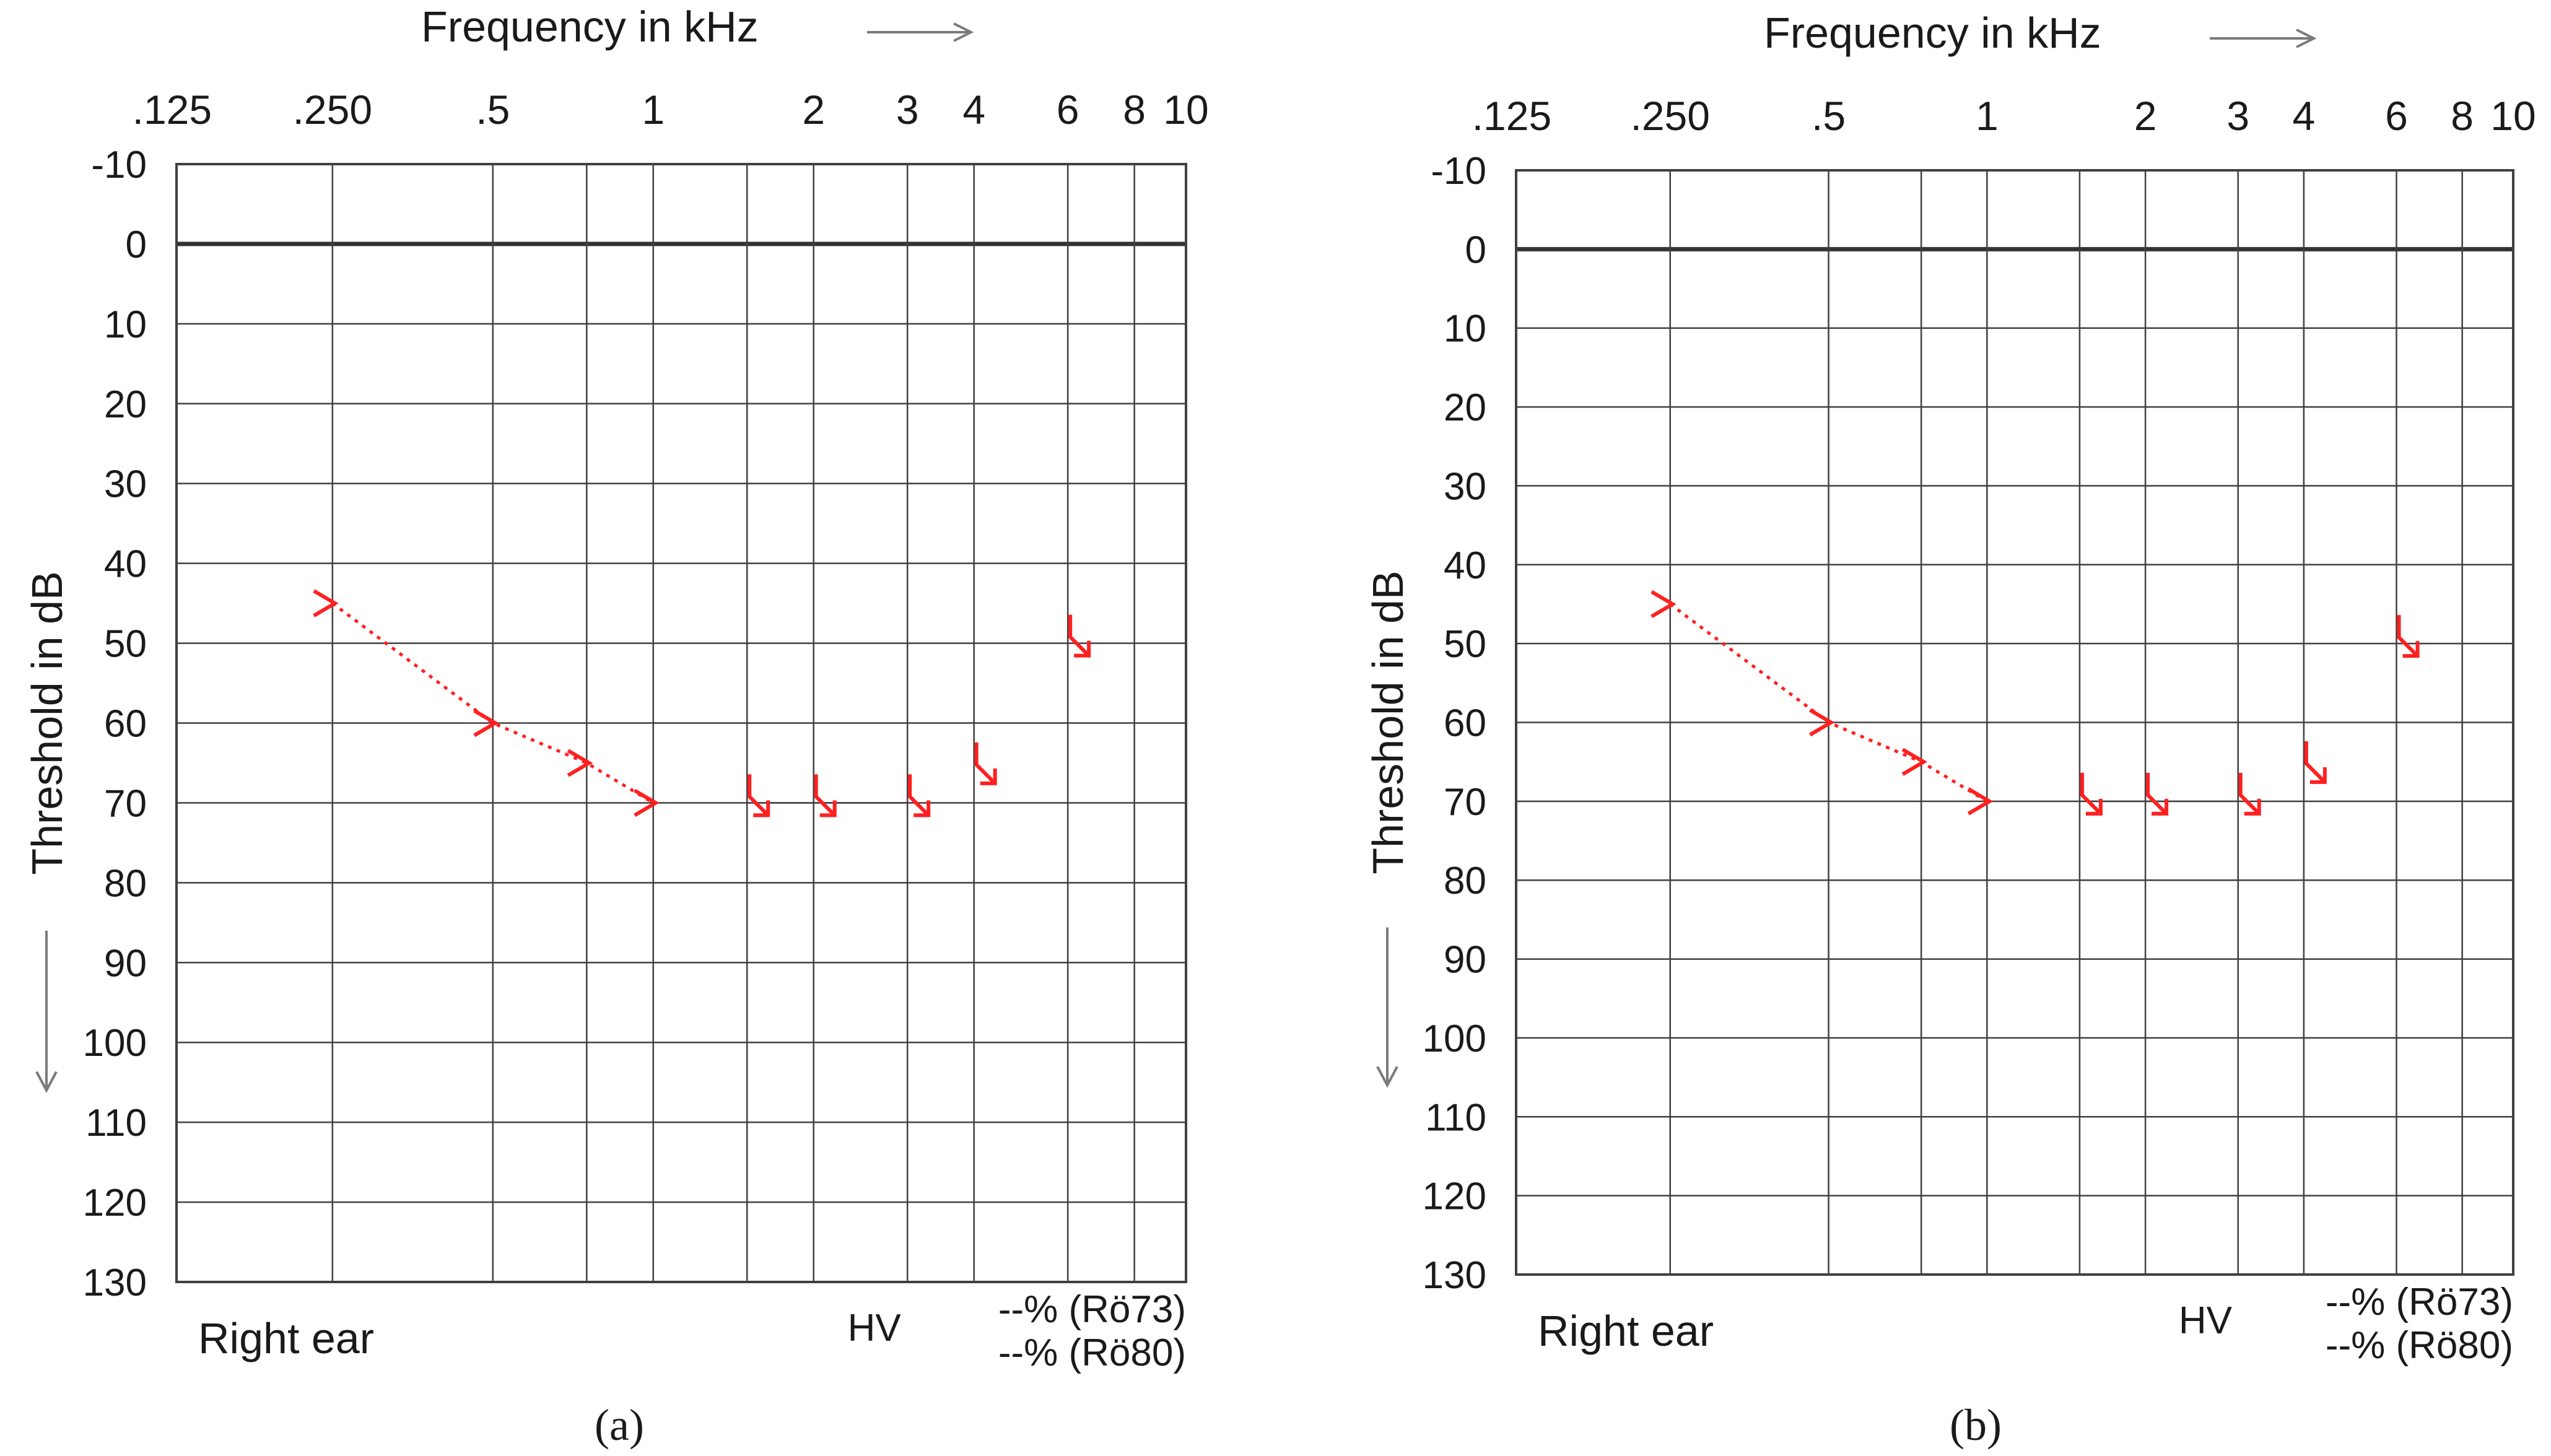  What do you see at coordinates (1976, 1425) in the screenshot?
I see `subfigure-label: (b)` at bounding box center [1976, 1425].